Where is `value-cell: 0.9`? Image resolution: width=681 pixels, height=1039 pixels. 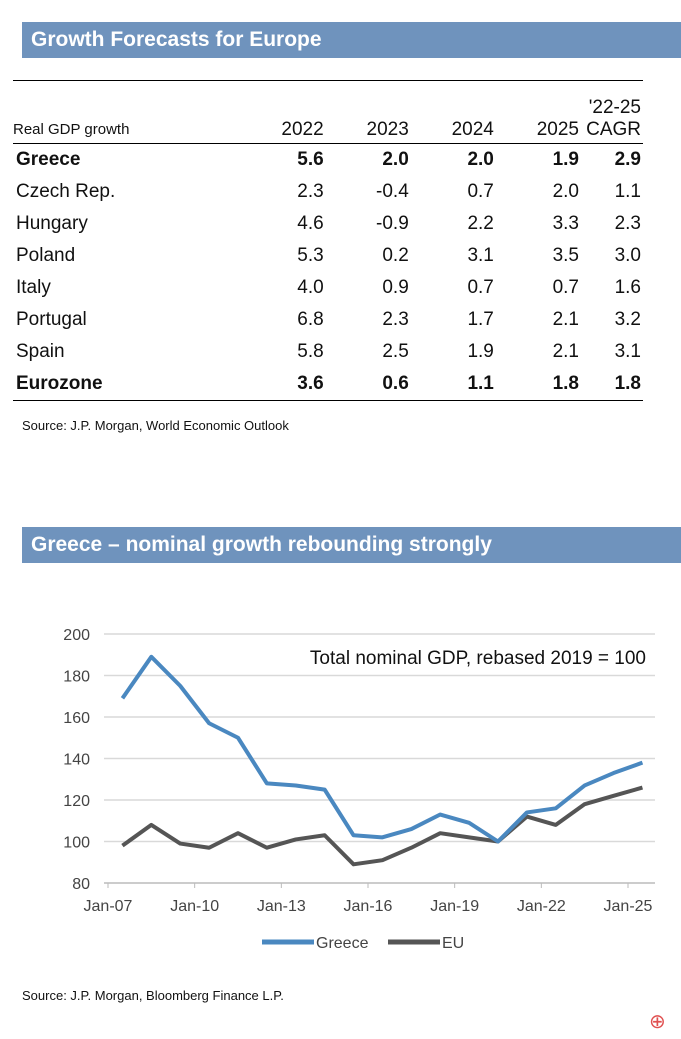 value-cell: 0.9 is located at coordinates (395, 287).